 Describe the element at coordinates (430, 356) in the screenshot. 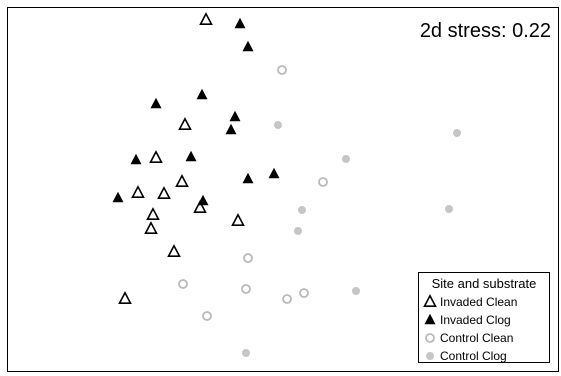

I see `legend-marker-control-clog` at that location.